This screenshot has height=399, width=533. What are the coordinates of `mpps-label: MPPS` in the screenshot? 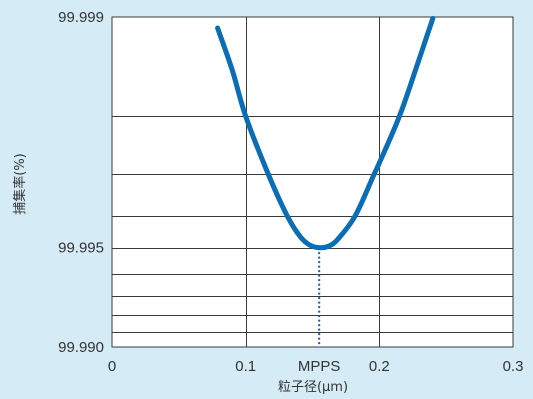 It's located at (319, 366).